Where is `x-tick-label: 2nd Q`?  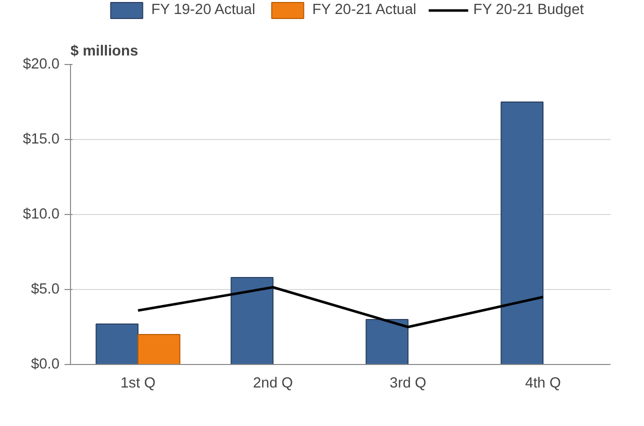 x-tick-label: 2nd Q is located at coordinates (273, 384).